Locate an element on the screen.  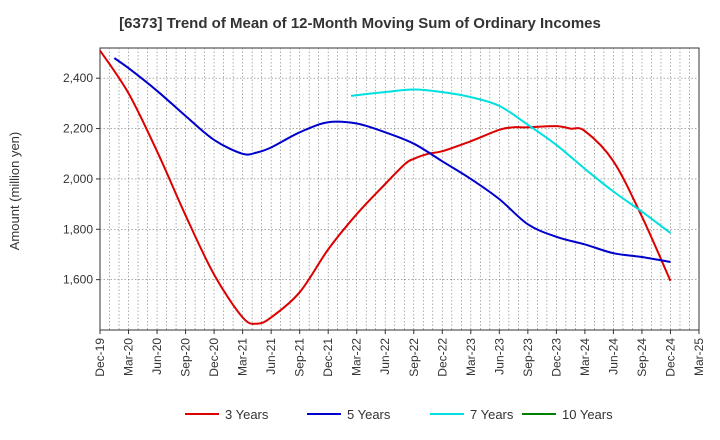
x-tick-label: Sep-22 is located at coordinates (414, 357).